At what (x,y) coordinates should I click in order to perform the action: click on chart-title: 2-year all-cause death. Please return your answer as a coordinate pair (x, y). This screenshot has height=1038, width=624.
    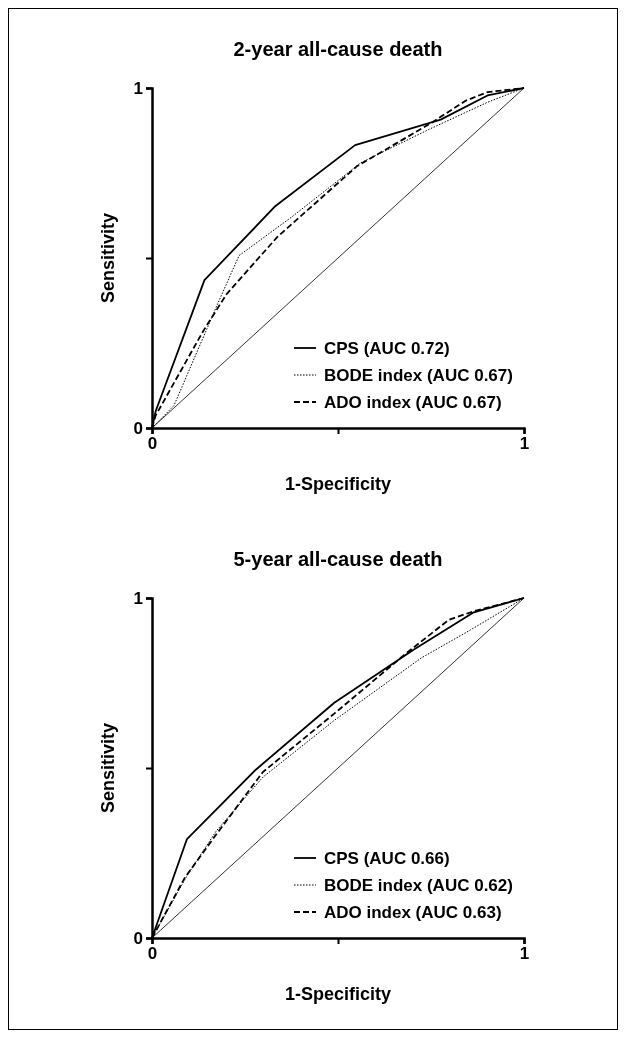
    Looking at the image, I should click on (338, 49).